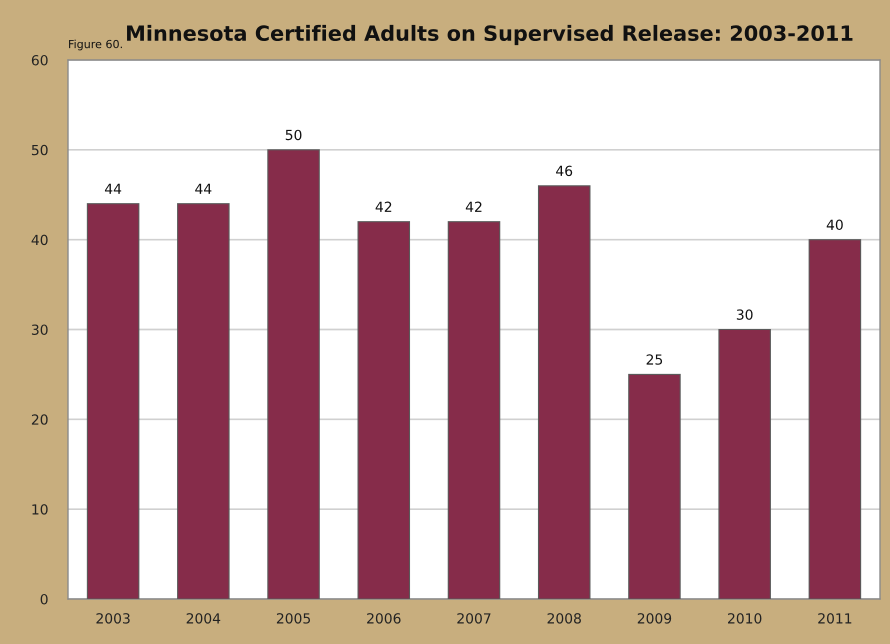  What do you see at coordinates (113, 618) in the screenshot?
I see `x-tick-label: 2003` at bounding box center [113, 618].